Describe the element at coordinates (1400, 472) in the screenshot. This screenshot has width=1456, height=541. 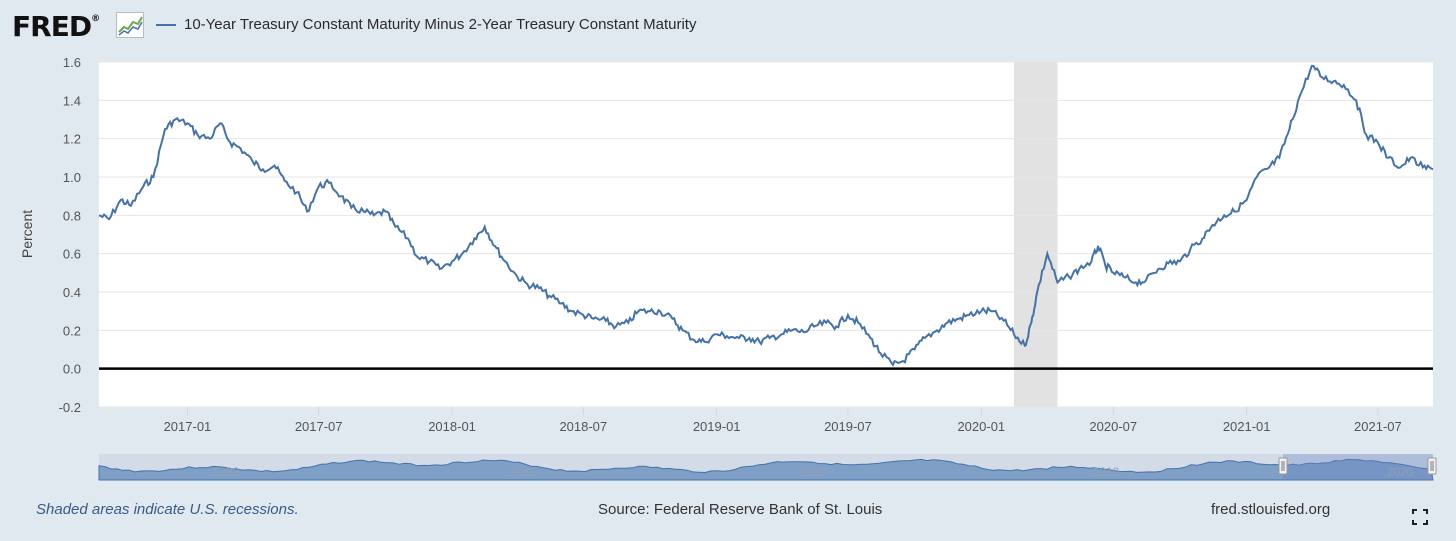
I see `navigator-year-label: 2020` at that location.